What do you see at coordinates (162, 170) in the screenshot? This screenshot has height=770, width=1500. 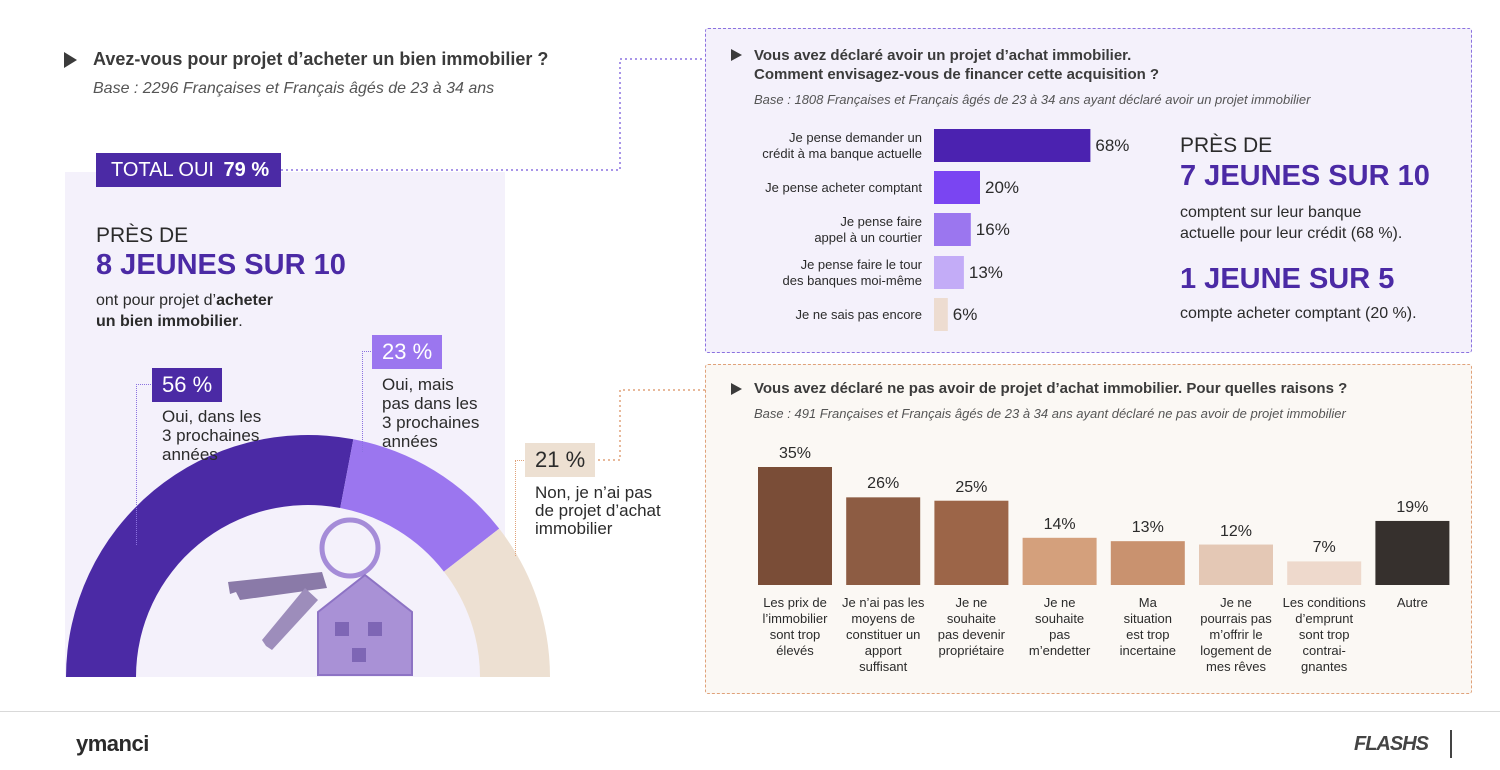 I see `total-oui-label: TOTAL OUI` at bounding box center [162, 170].